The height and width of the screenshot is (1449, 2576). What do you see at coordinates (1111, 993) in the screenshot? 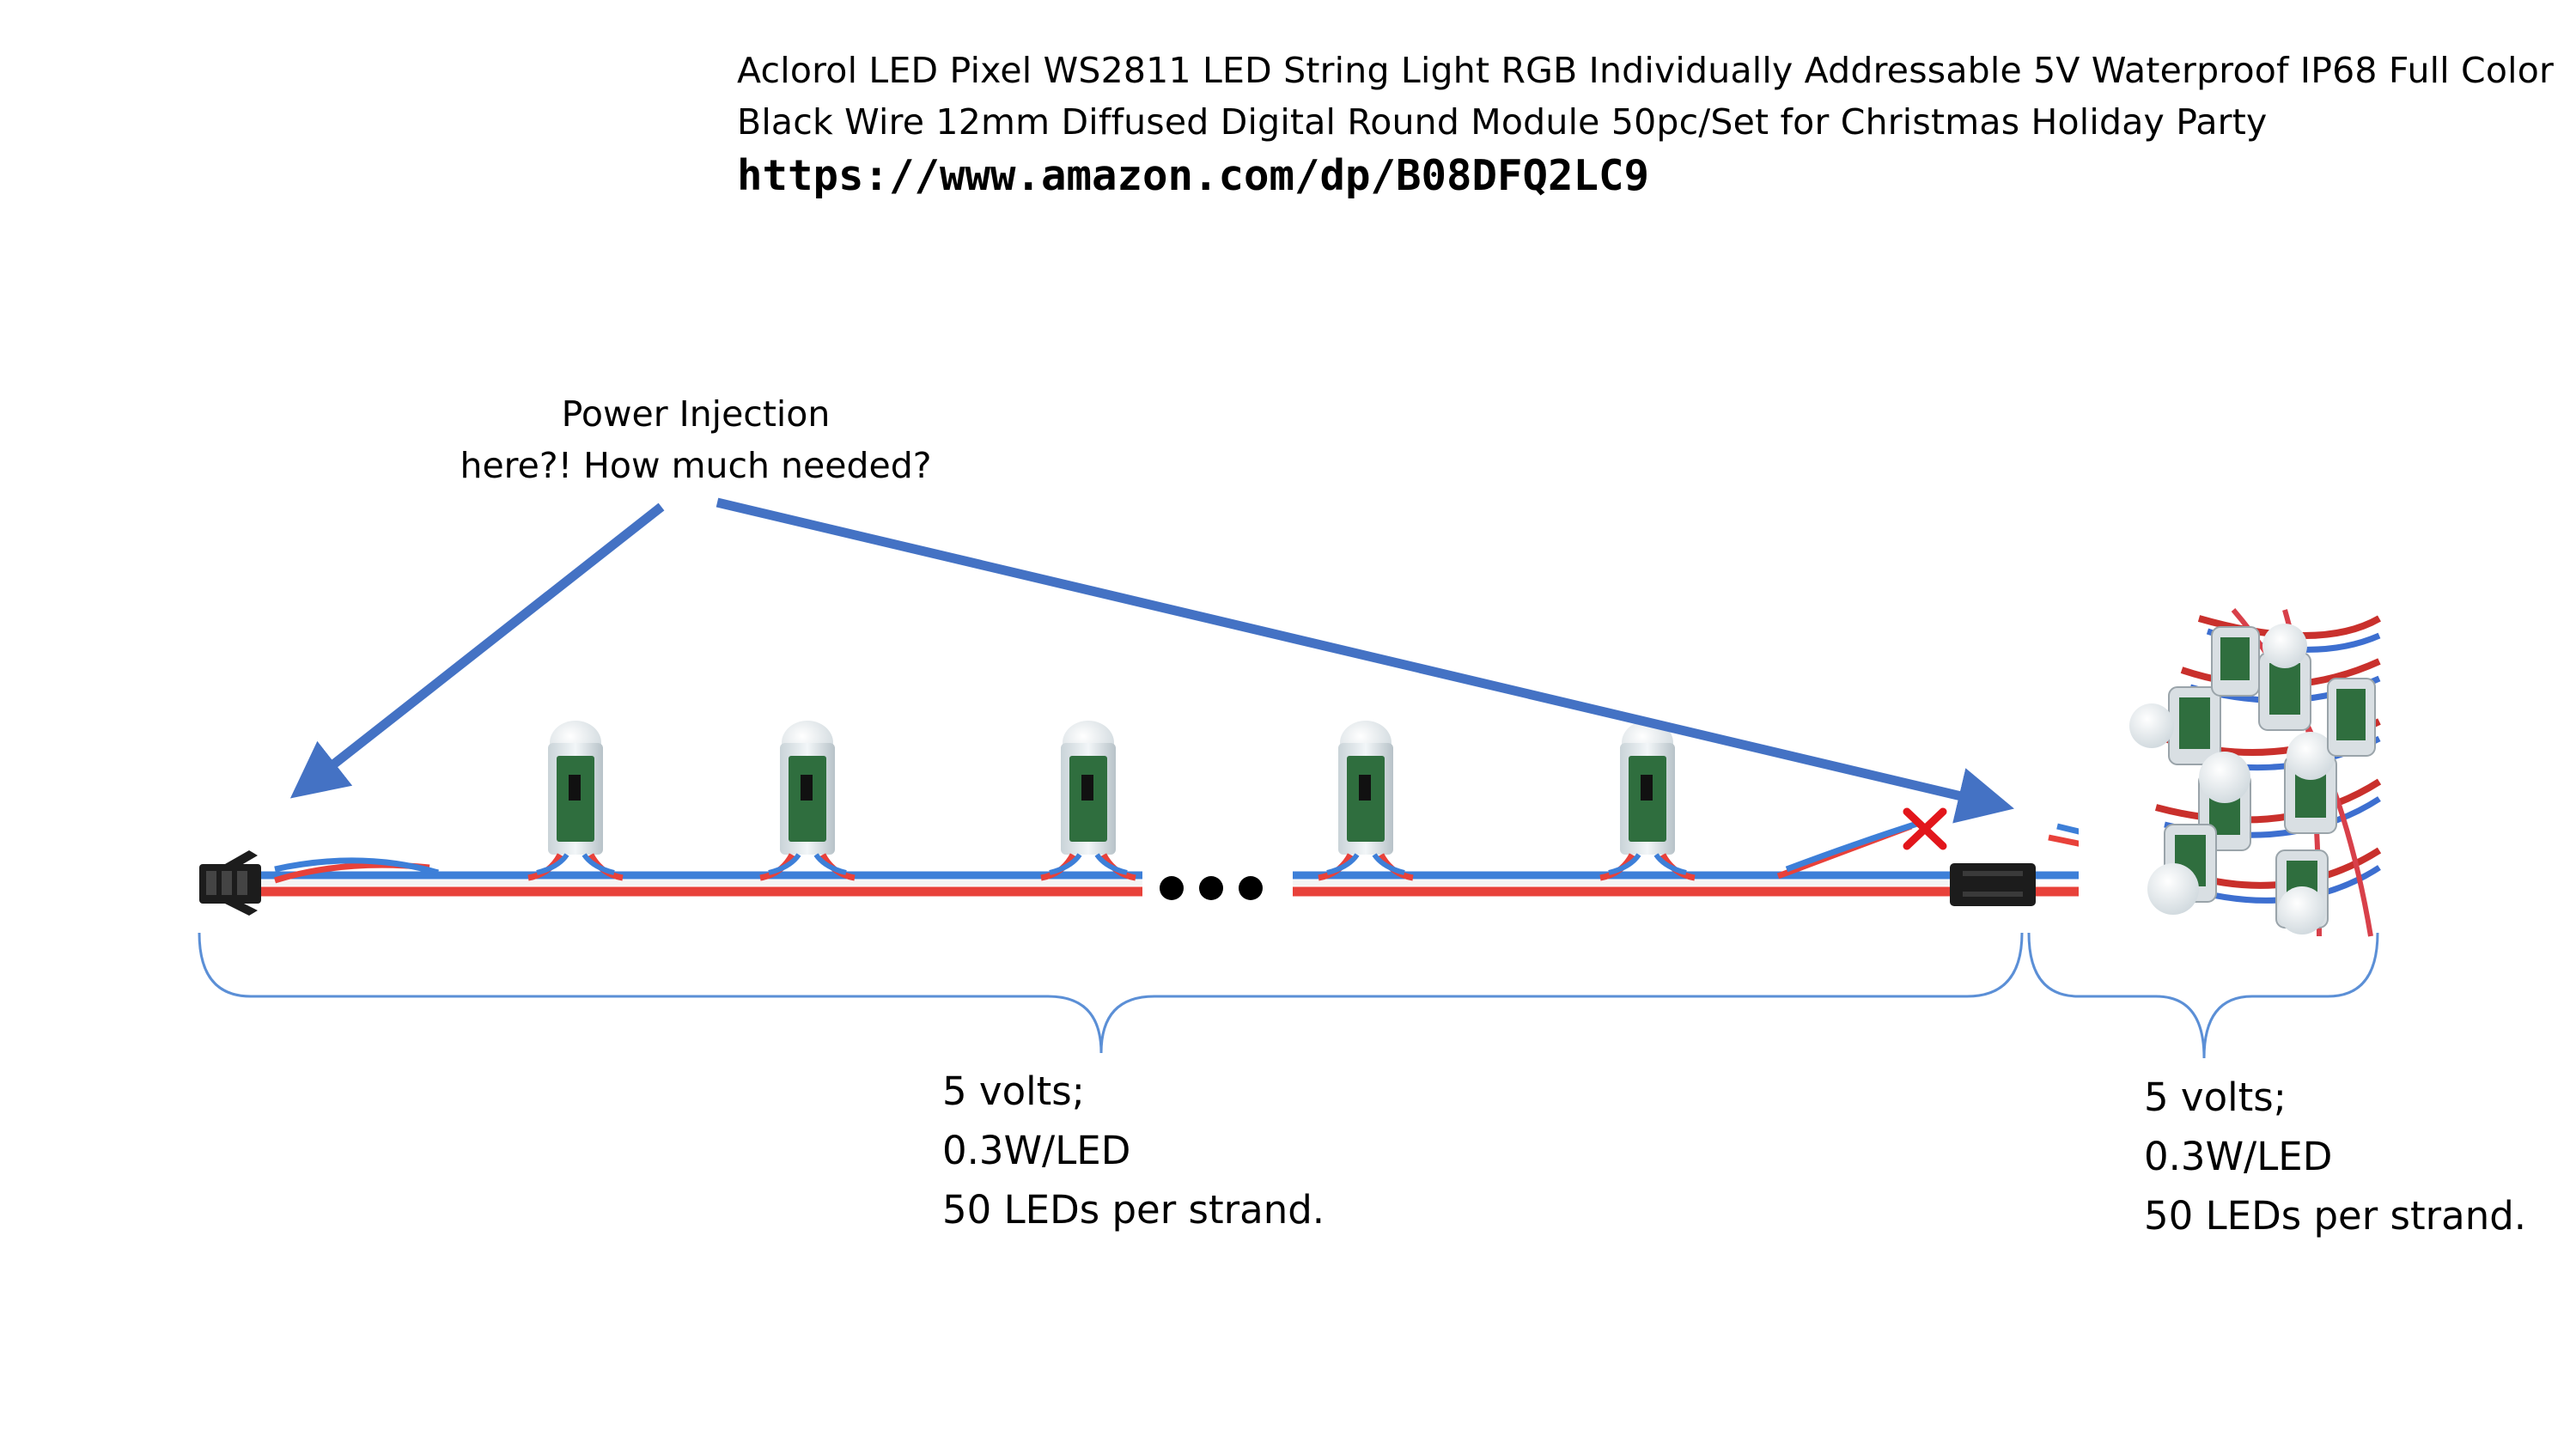
I see `brace-left` at bounding box center [1111, 993].